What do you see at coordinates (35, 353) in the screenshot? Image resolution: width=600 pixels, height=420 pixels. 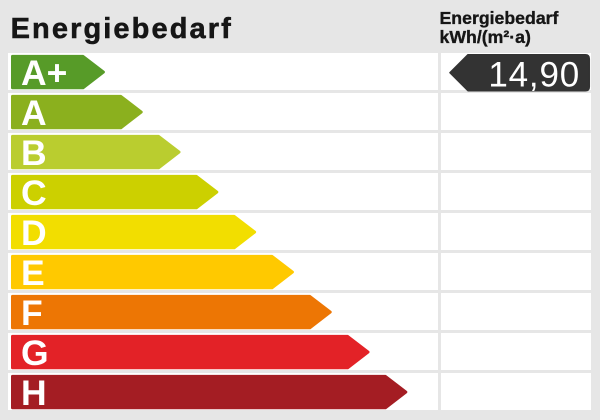 I see `svg-text: G` at bounding box center [35, 353].